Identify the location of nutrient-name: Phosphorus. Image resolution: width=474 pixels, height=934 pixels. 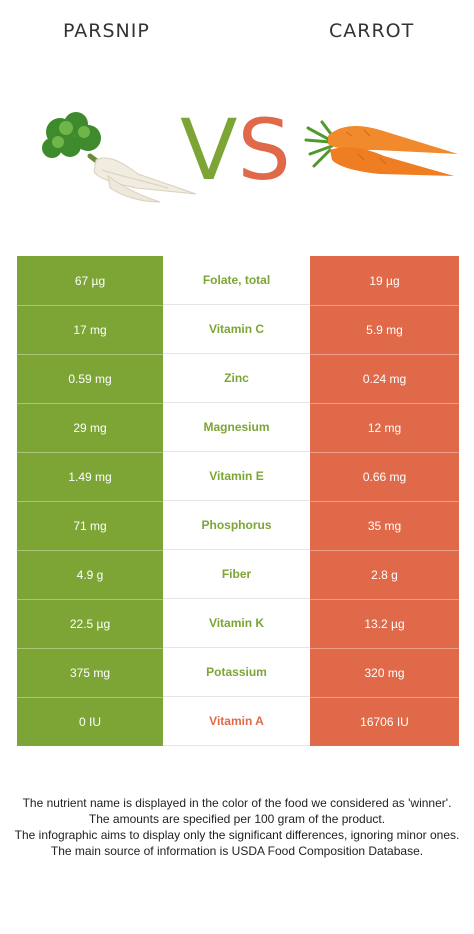
(236, 525).